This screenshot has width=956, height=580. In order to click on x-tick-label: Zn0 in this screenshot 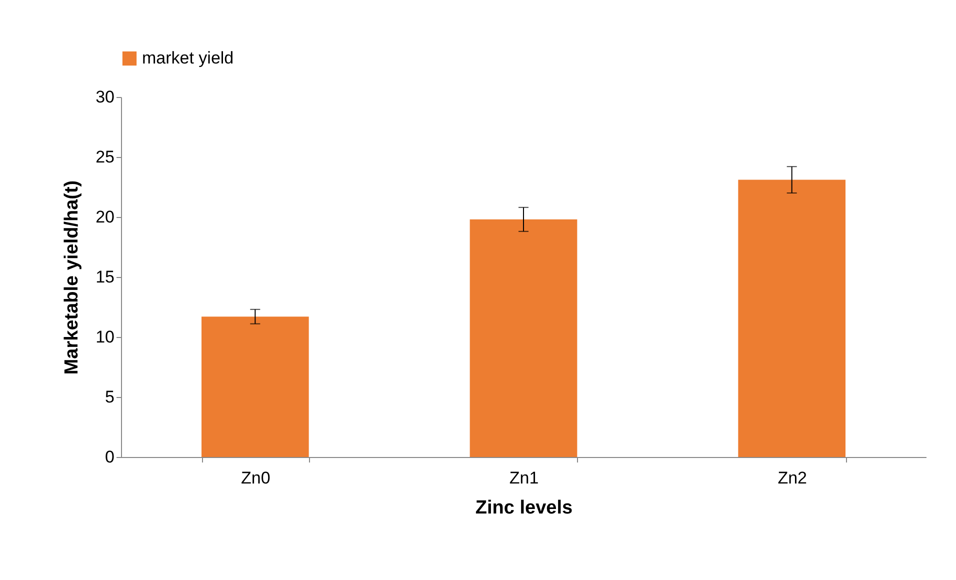, I will do `click(255, 478)`.